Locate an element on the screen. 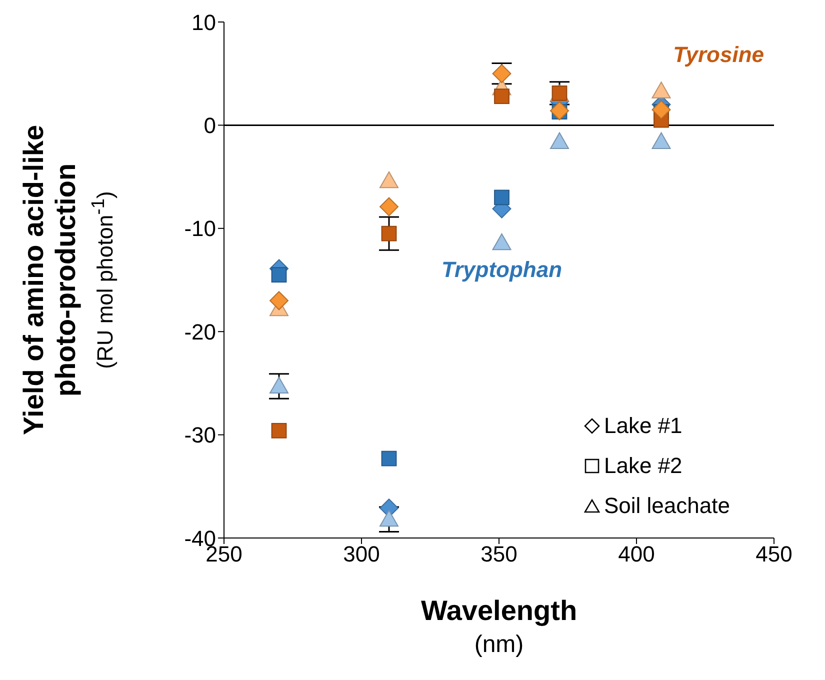 This screenshot has width=825, height=680. x-tick-label: 450 is located at coordinates (774, 554).